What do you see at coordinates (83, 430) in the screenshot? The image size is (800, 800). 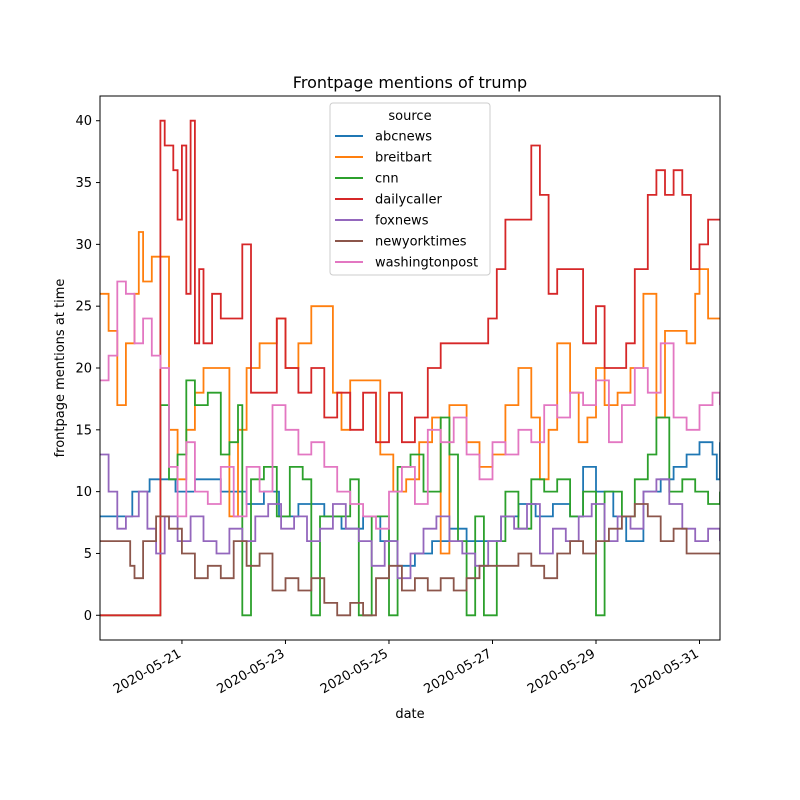 I see `y-tick-label: 15` at bounding box center [83, 430].